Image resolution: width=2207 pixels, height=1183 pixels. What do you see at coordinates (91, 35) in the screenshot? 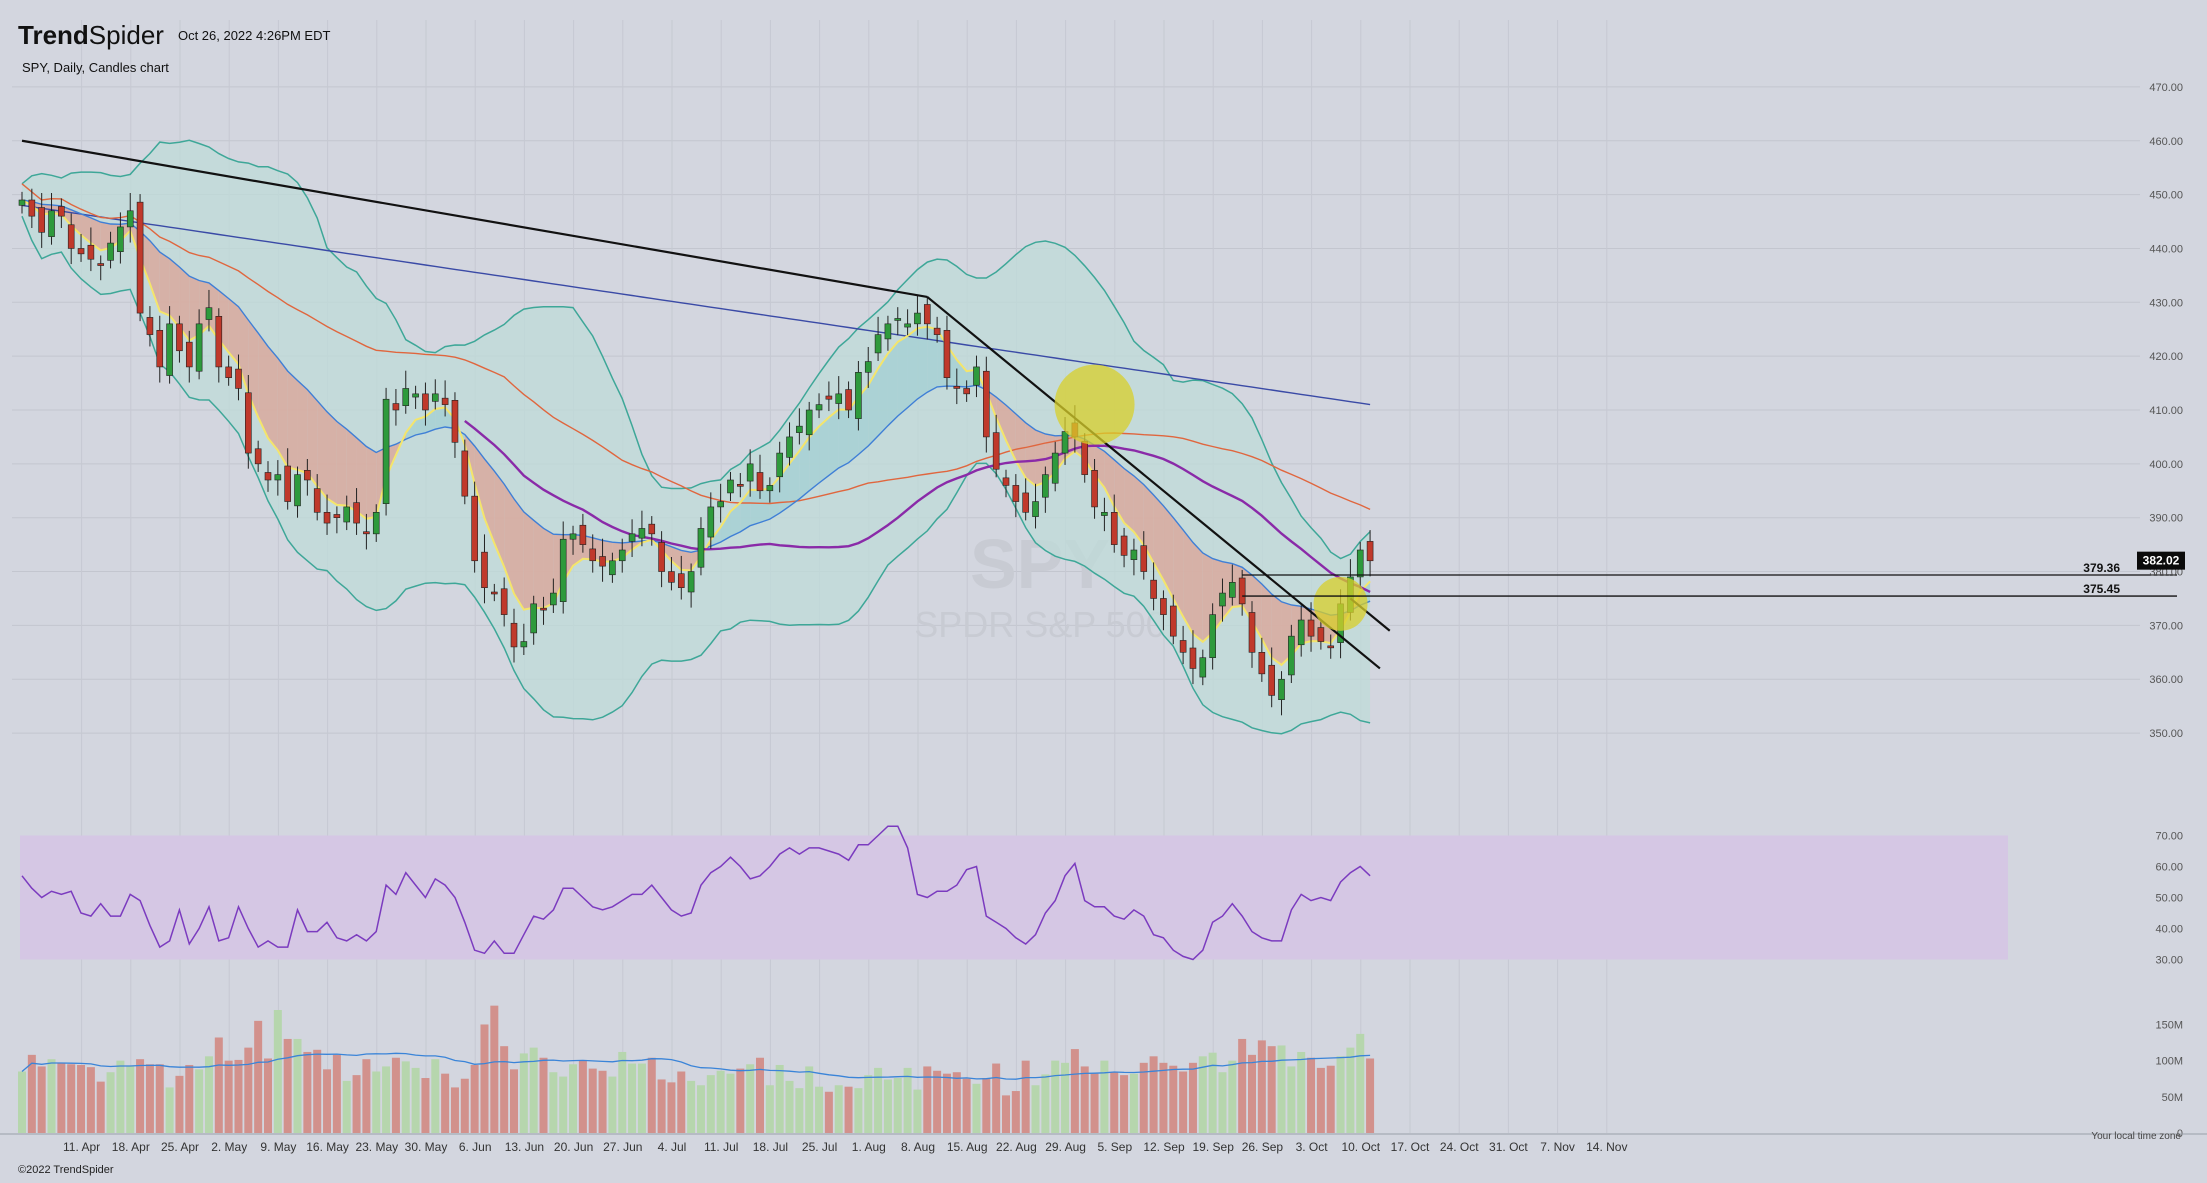
I see `trendspider-logo: TrendSpider` at bounding box center [91, 35].